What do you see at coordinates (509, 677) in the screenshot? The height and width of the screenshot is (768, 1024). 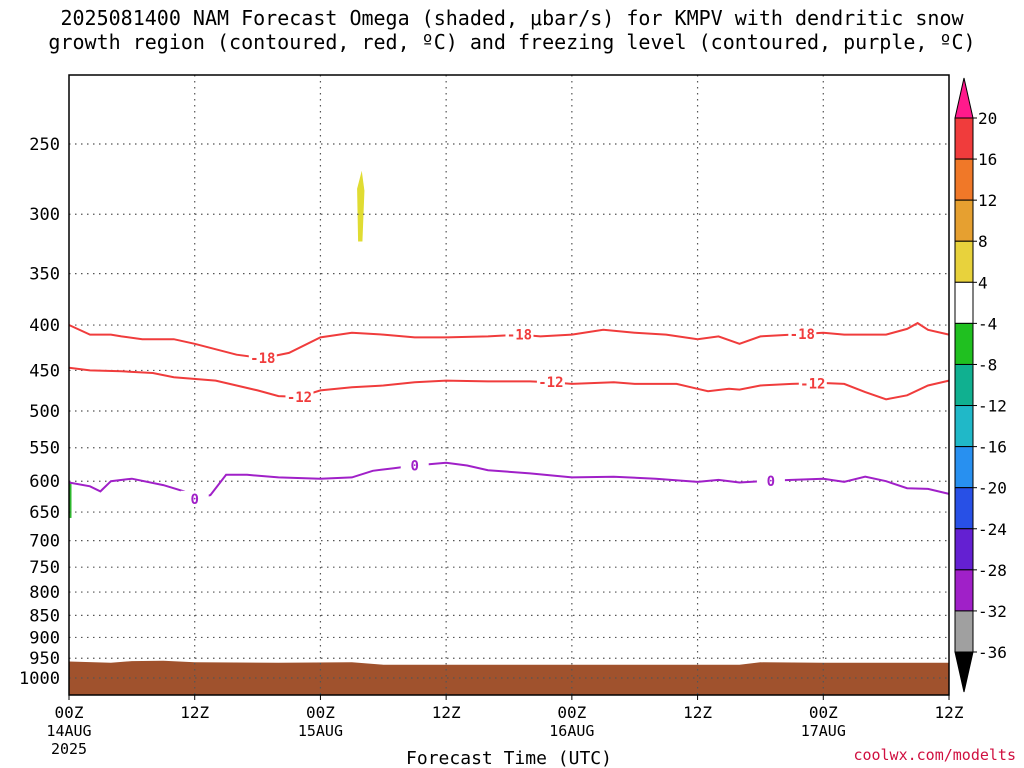 I see `below-ground-shading` at bounding box center [509, 677].